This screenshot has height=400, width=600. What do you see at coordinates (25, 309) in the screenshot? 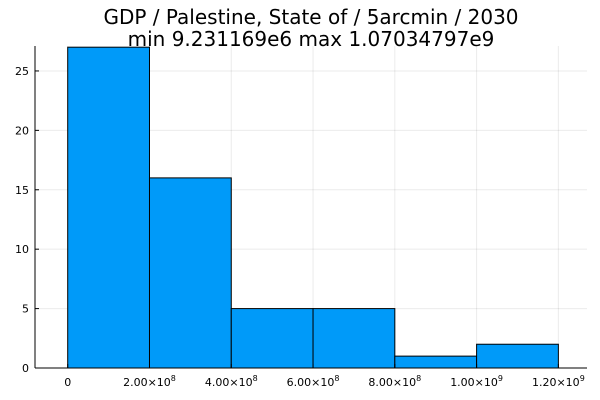
I see `y-tick-label-1: 5` at bounding box center [25, 309].